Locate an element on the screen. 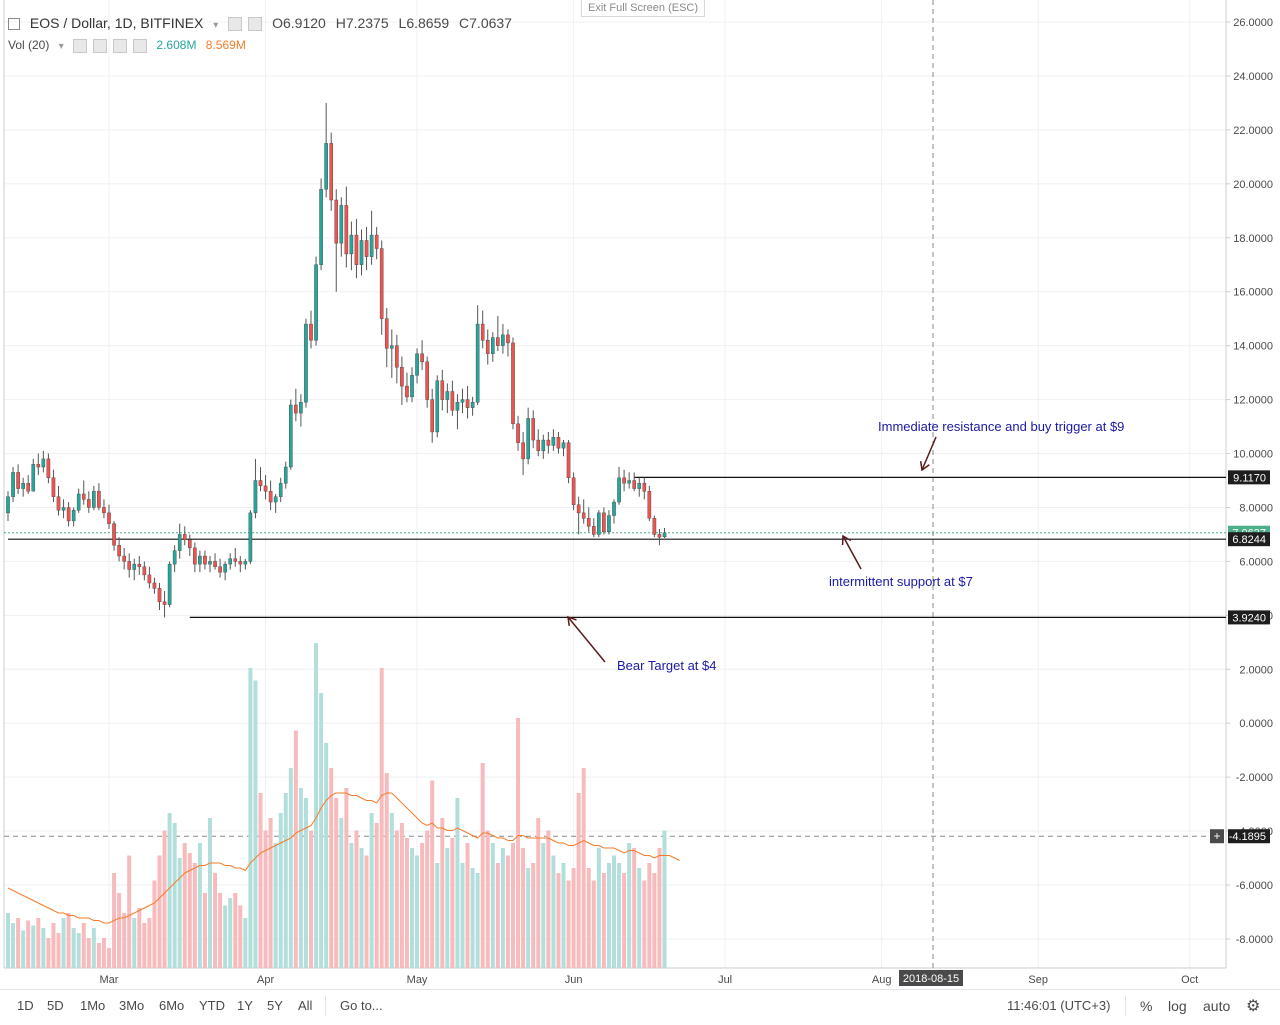  annotation-label: Bear Target at $4 is located at coordinates (667, 665).